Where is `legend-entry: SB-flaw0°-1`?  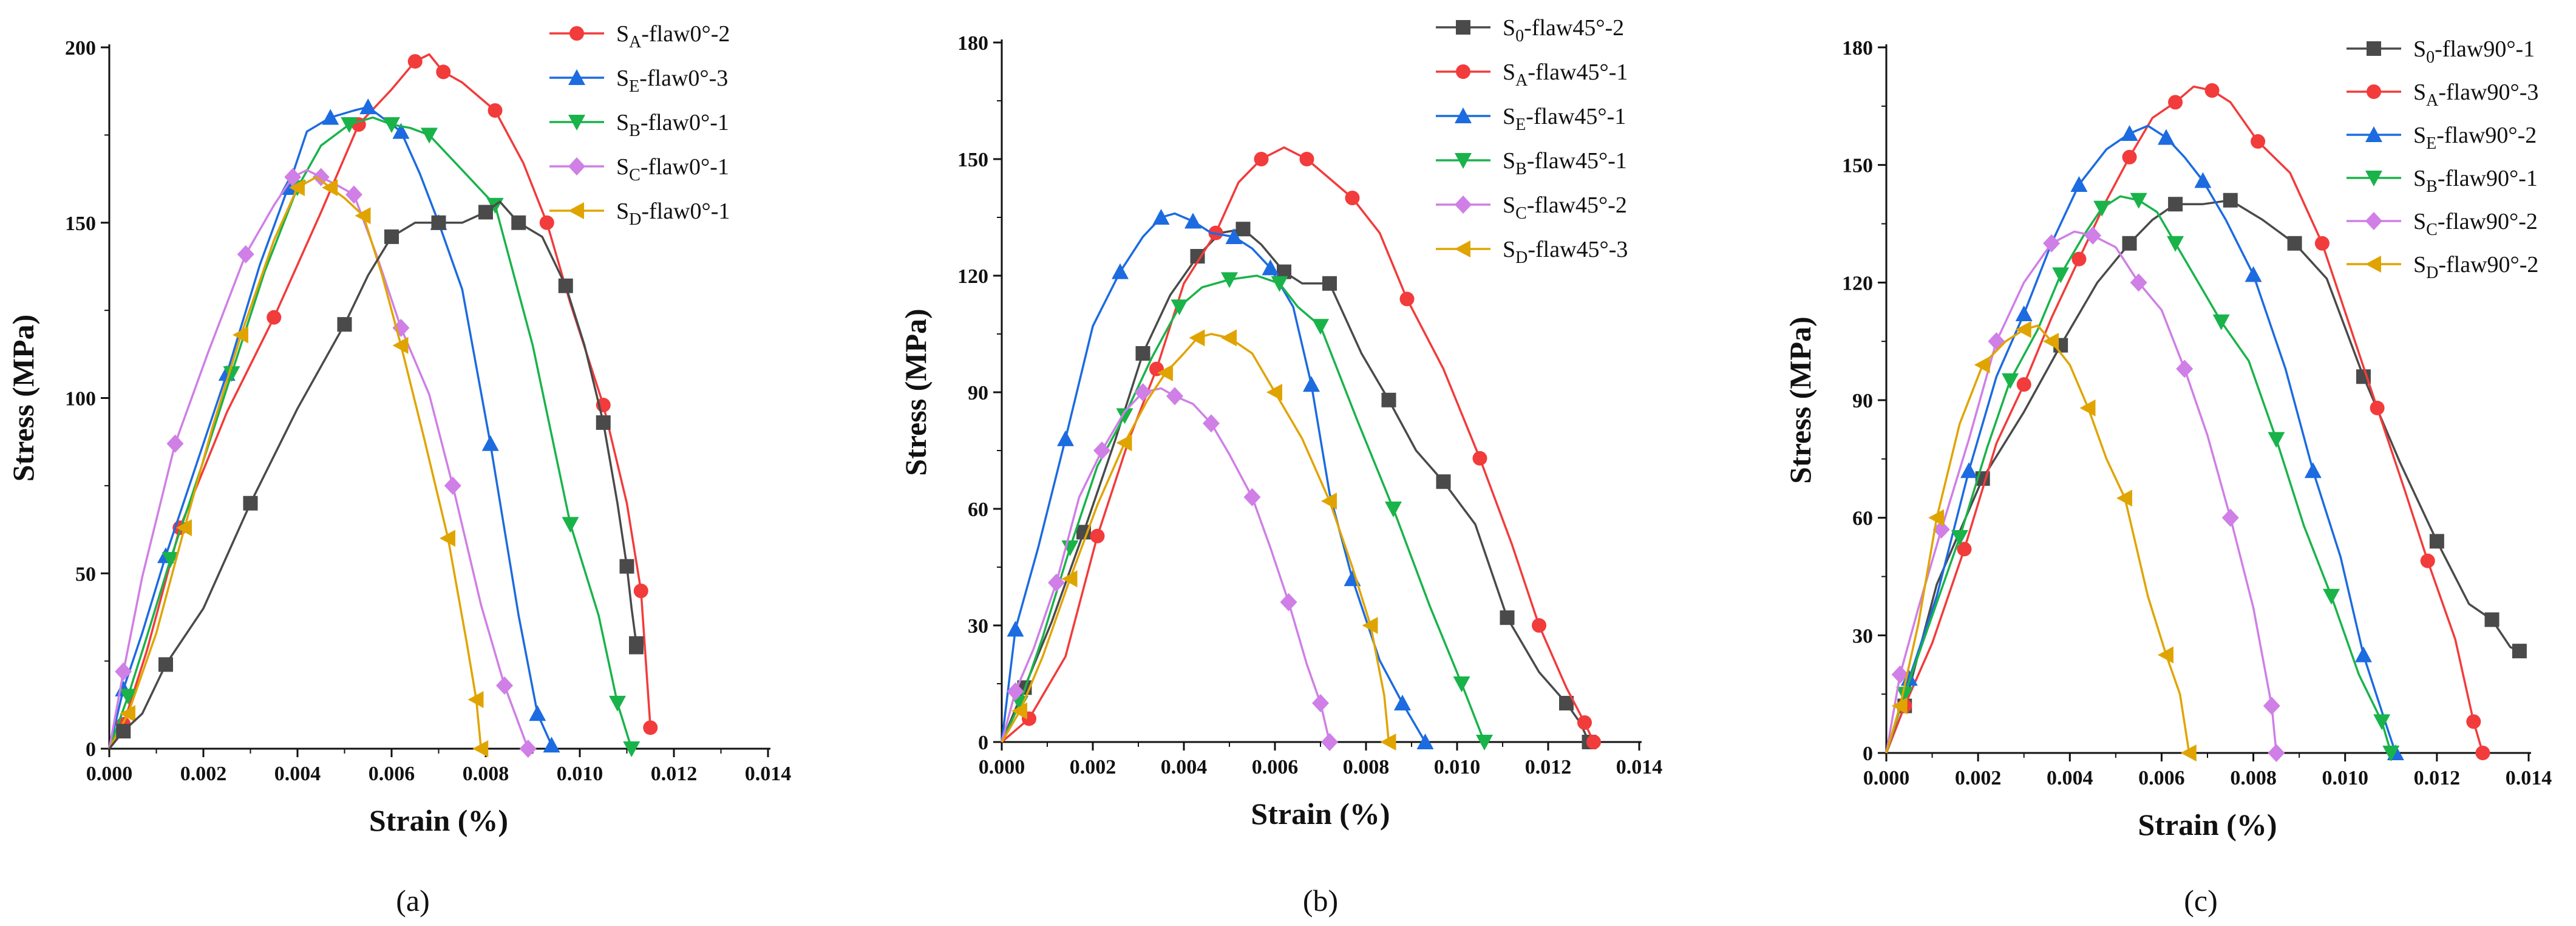
legend-entry: SB-flaw0°-1 is located at coordinates (672, 125).